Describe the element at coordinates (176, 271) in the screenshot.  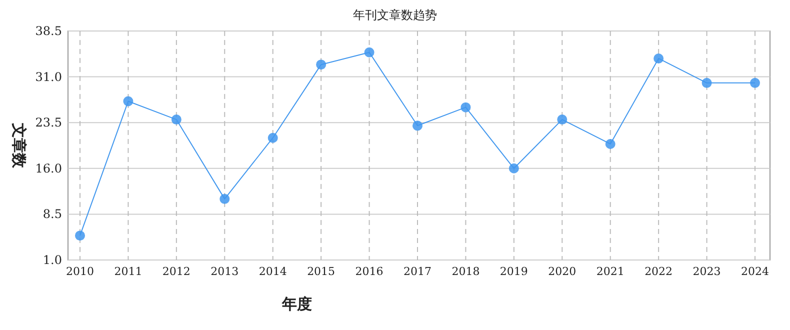
I see `x-tick-label: 2012` at that location.